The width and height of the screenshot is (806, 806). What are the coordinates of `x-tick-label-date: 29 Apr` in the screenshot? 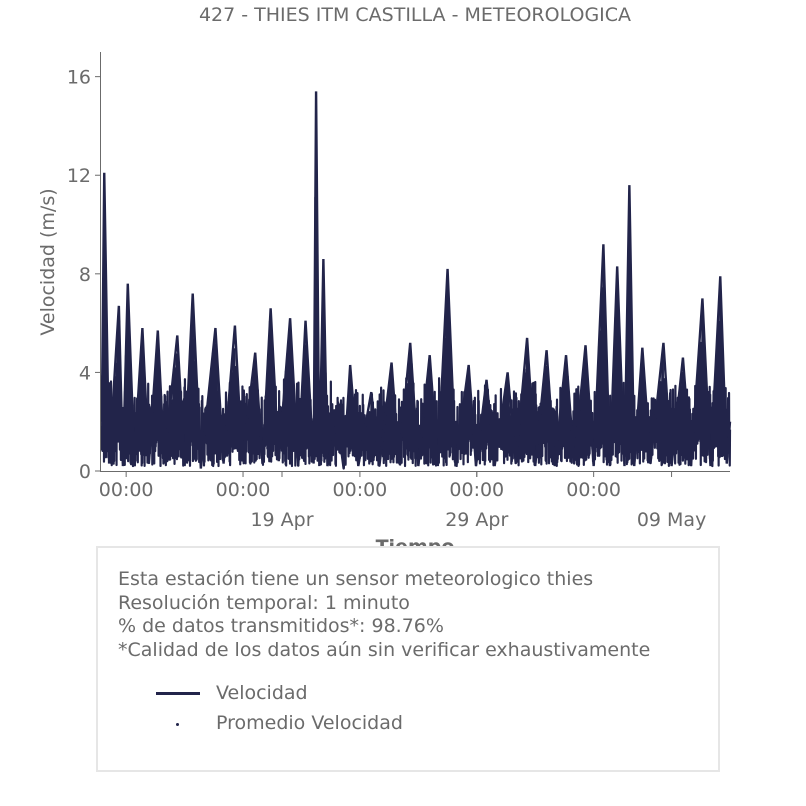 It's located at (476, 520).